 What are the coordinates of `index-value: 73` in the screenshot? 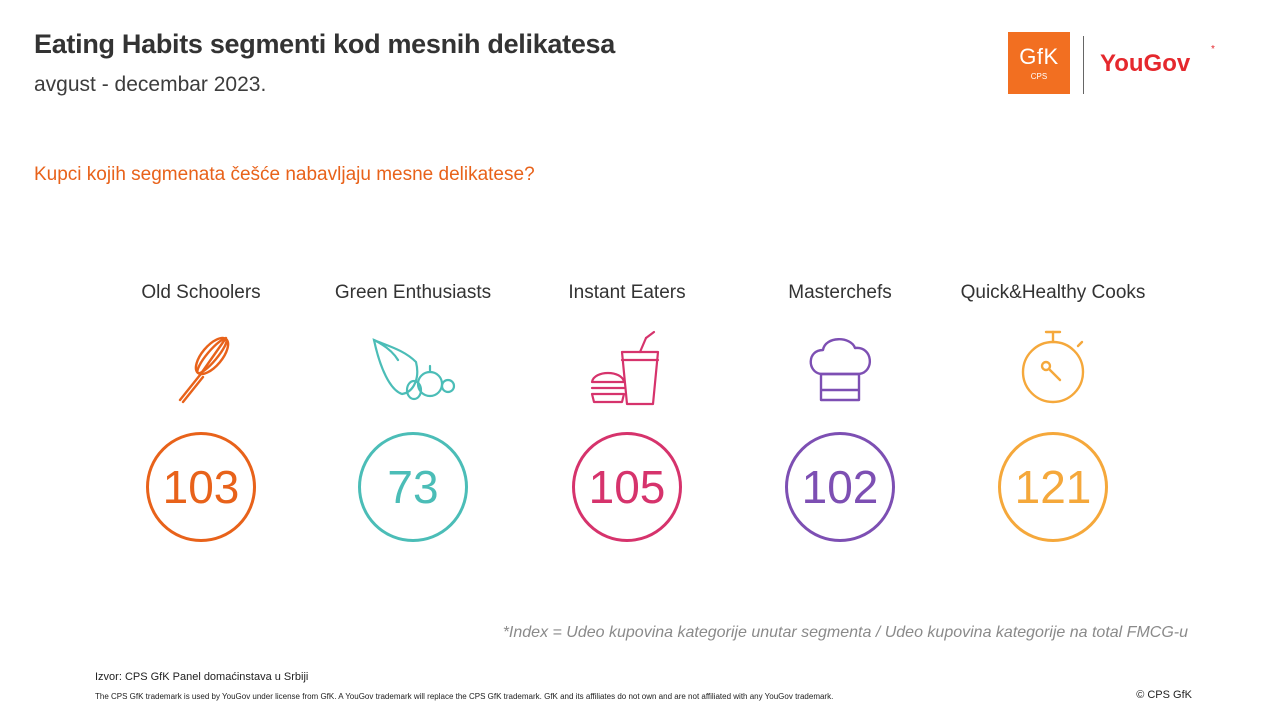 It's located at (413, 487).